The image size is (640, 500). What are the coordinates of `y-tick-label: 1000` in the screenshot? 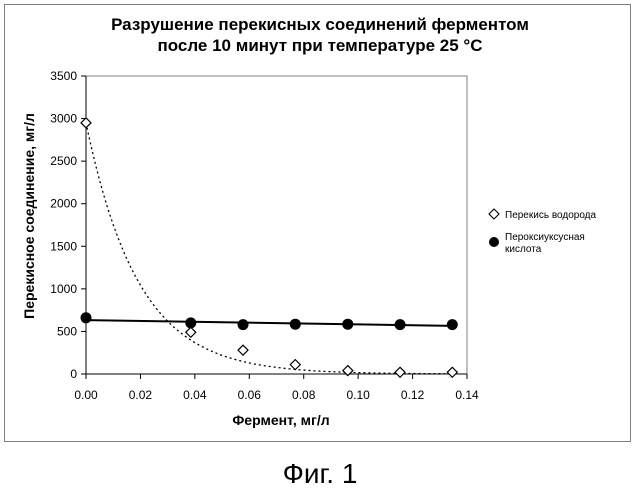 It's located at (63, 289).